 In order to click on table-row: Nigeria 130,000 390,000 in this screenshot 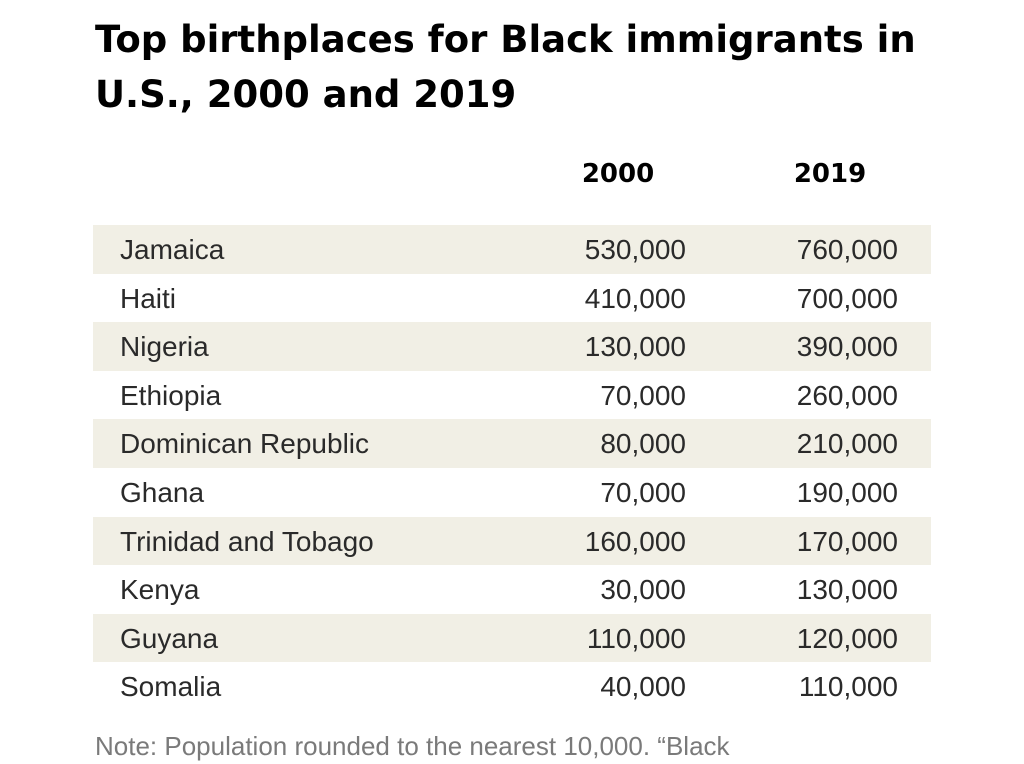, I will do `click(512, 346)`.